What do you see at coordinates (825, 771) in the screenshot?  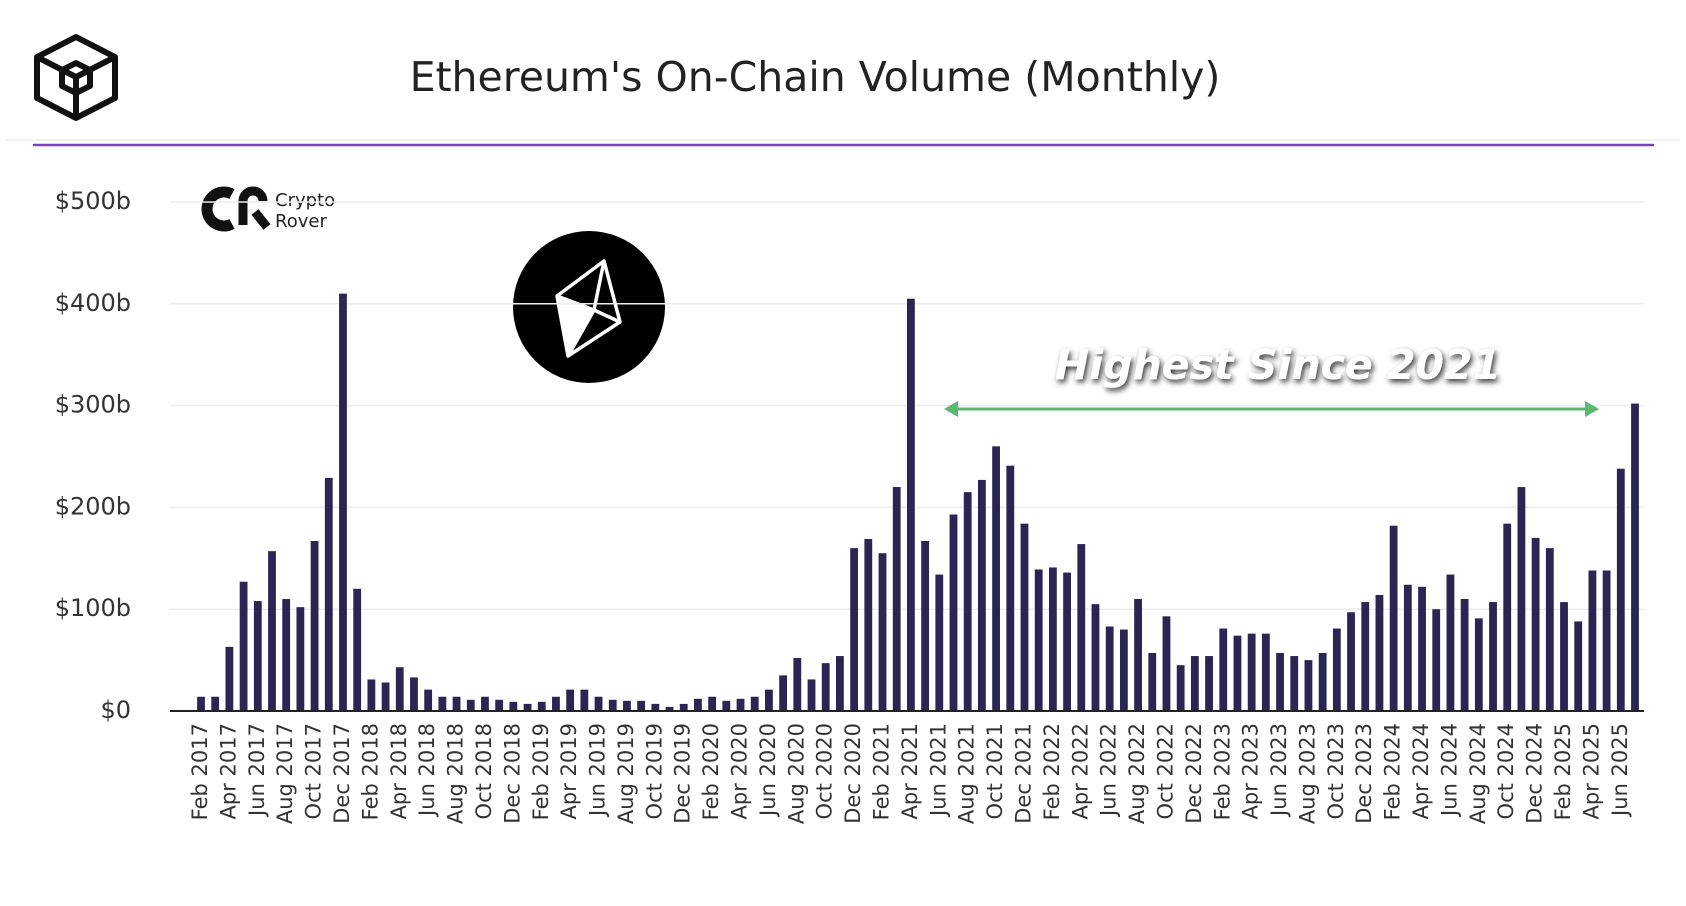 I see `x-tick-label: Oct 2020` at bounding box center [825, 771].